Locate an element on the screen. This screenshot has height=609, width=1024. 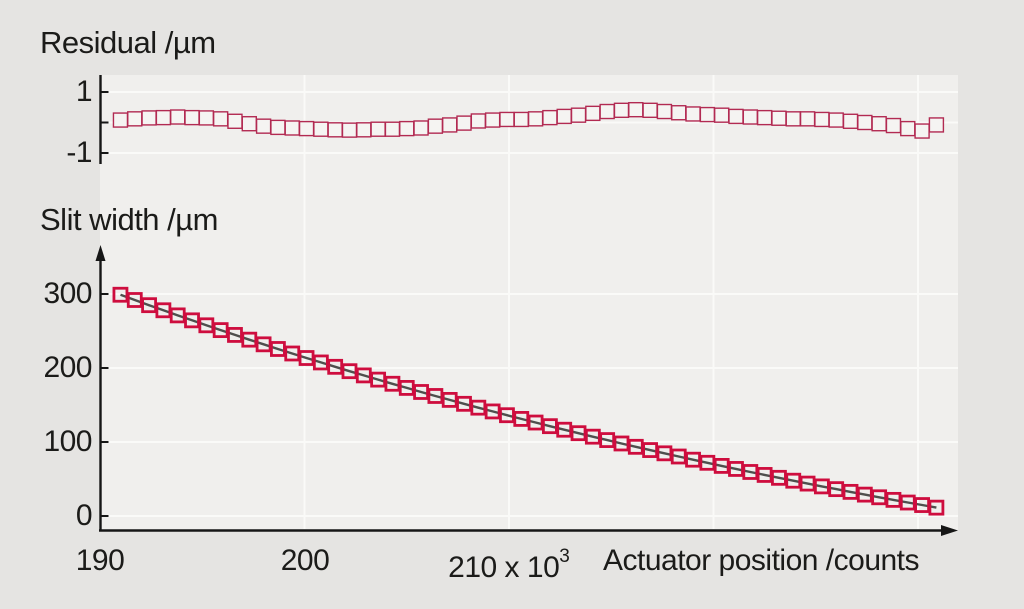
slit-width-panel-title: Slit width /µm is located at coordinates (129, 219).